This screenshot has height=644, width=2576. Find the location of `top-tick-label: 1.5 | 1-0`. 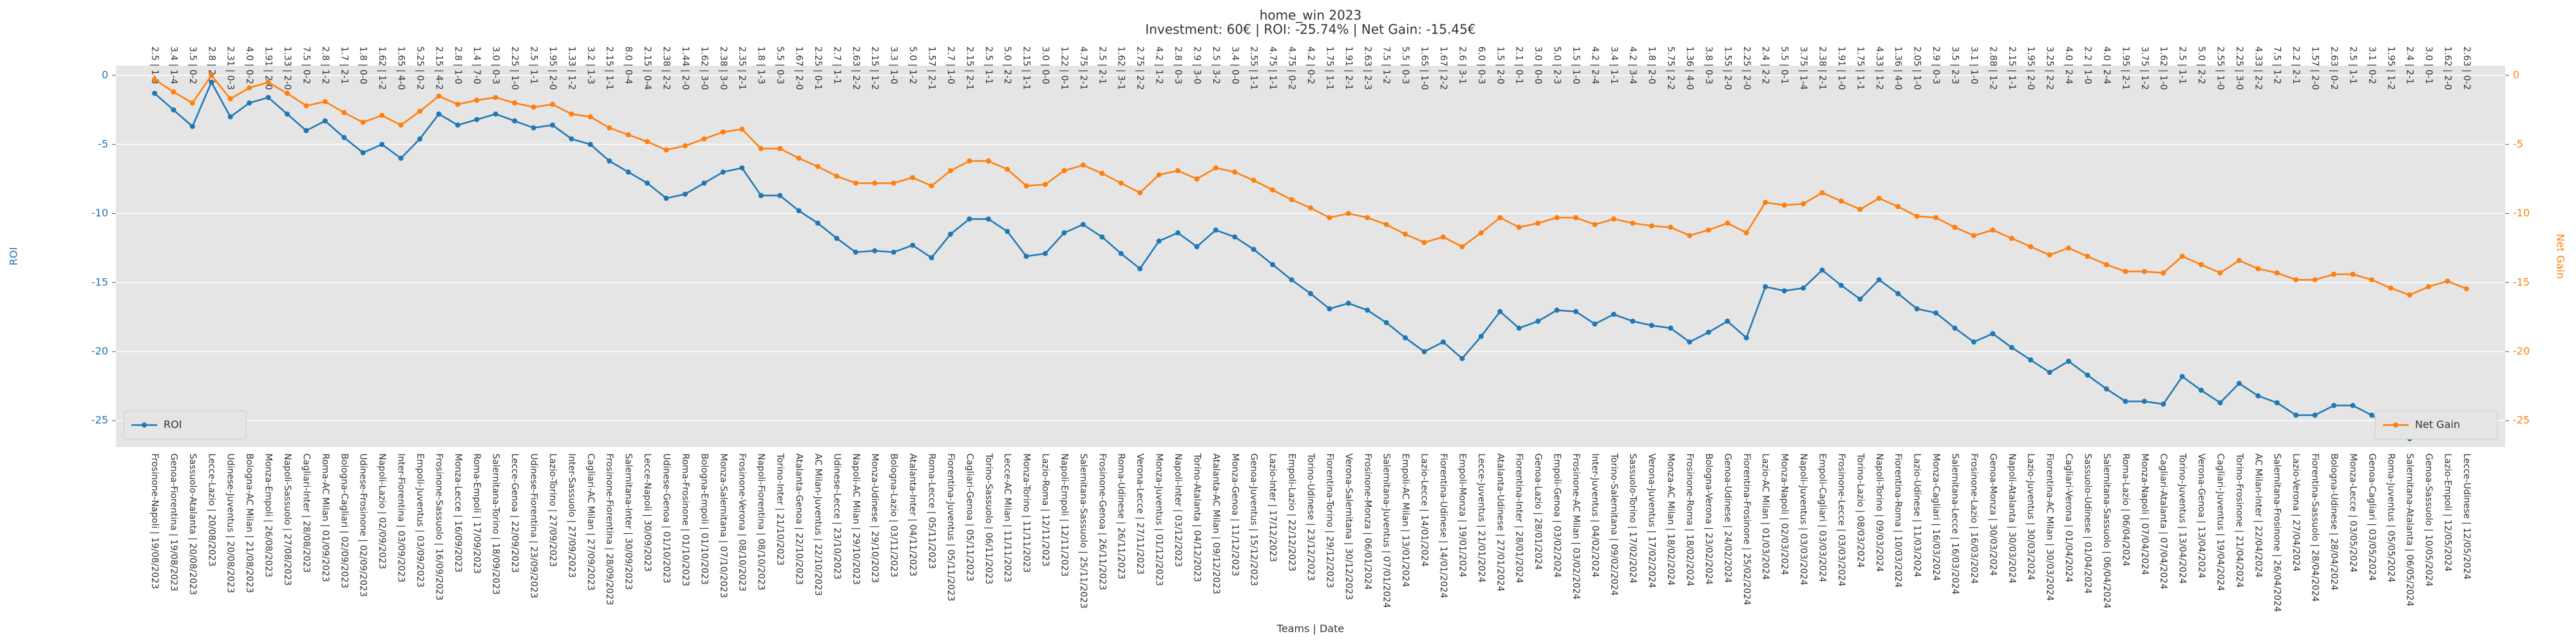

top-tick-label: 1.5 | 1-0 is located at coordinates (1576, 65).